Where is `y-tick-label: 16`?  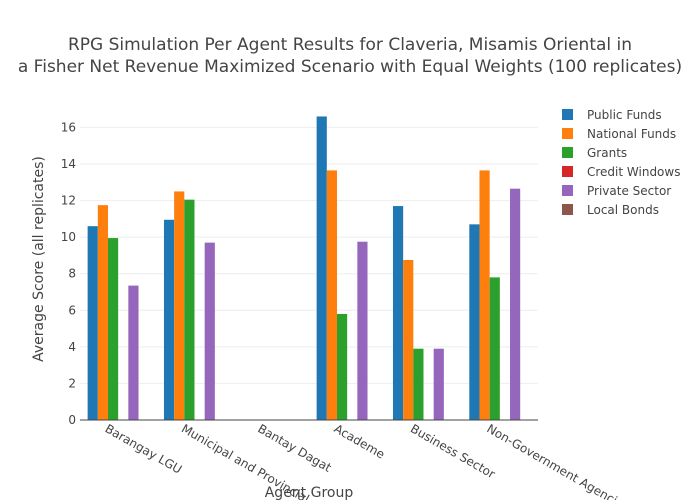
y-tick-label: 16 is located at coordinates (68, 127).